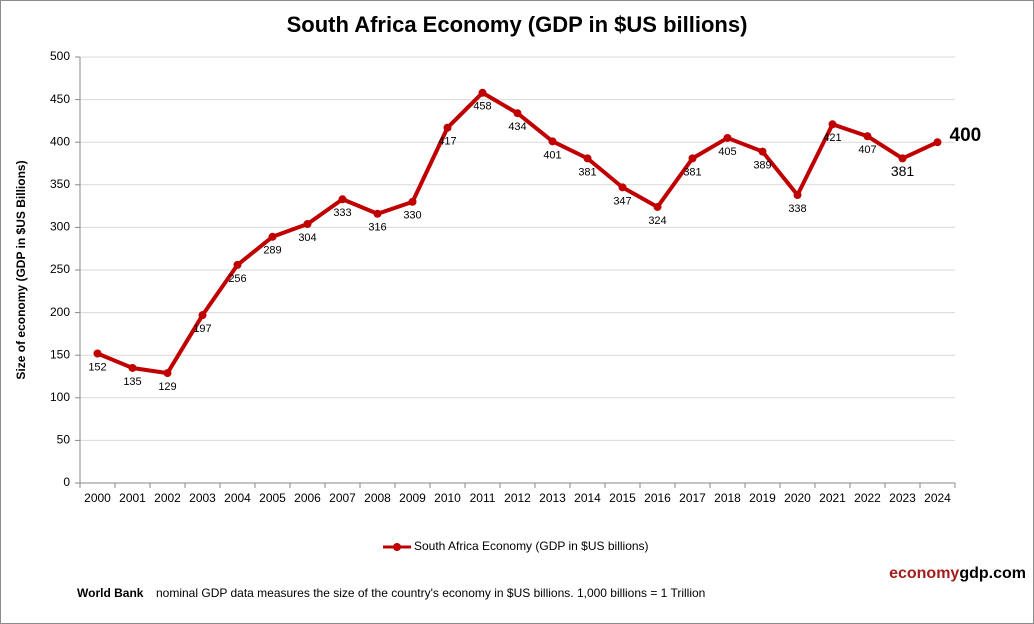 This screenshot has height=624, width=1034. What do you see at coordinates (377, 498) in the screenshot?
I see `x-tick-label: 2008` at bounding box center [377, 498].